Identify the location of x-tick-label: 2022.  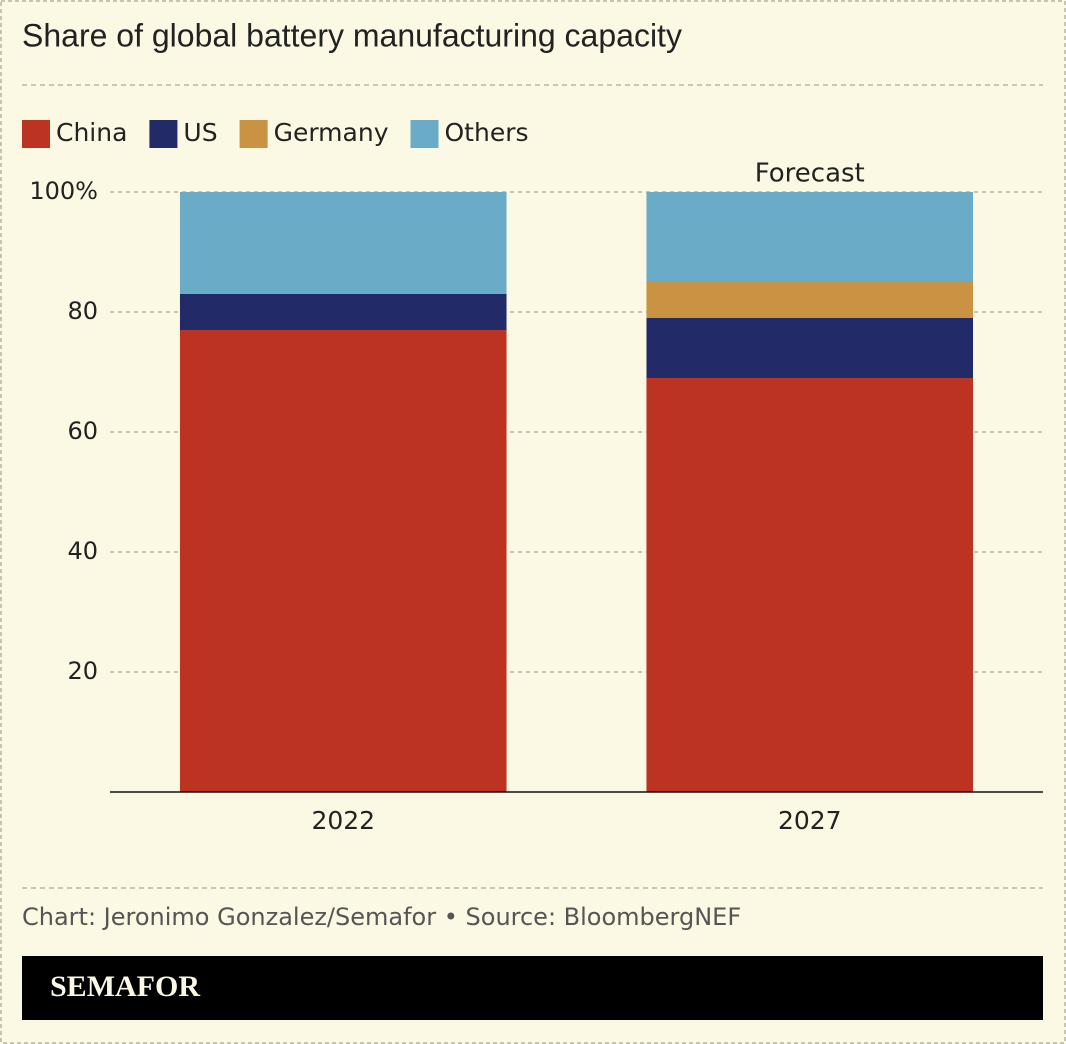
(343, 820).